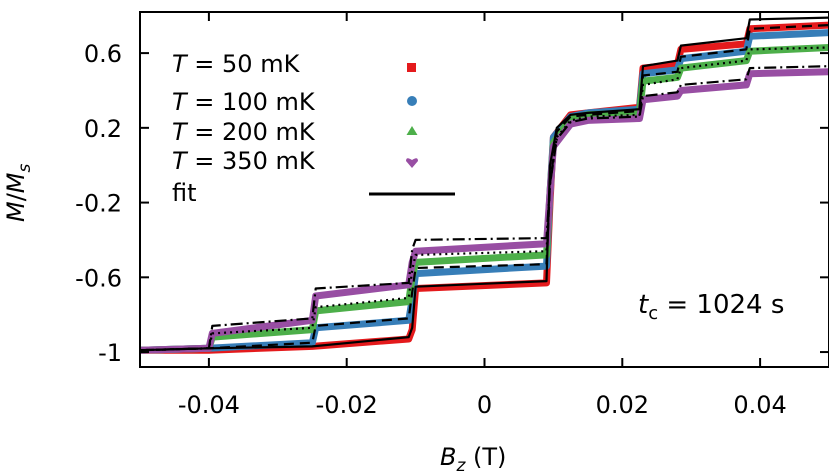 The image size is (829, 474). What do you see at coordinates (184, 193) in the screenshot?
I see `legend-label-fit: fit` at bounding box center [184, 193].